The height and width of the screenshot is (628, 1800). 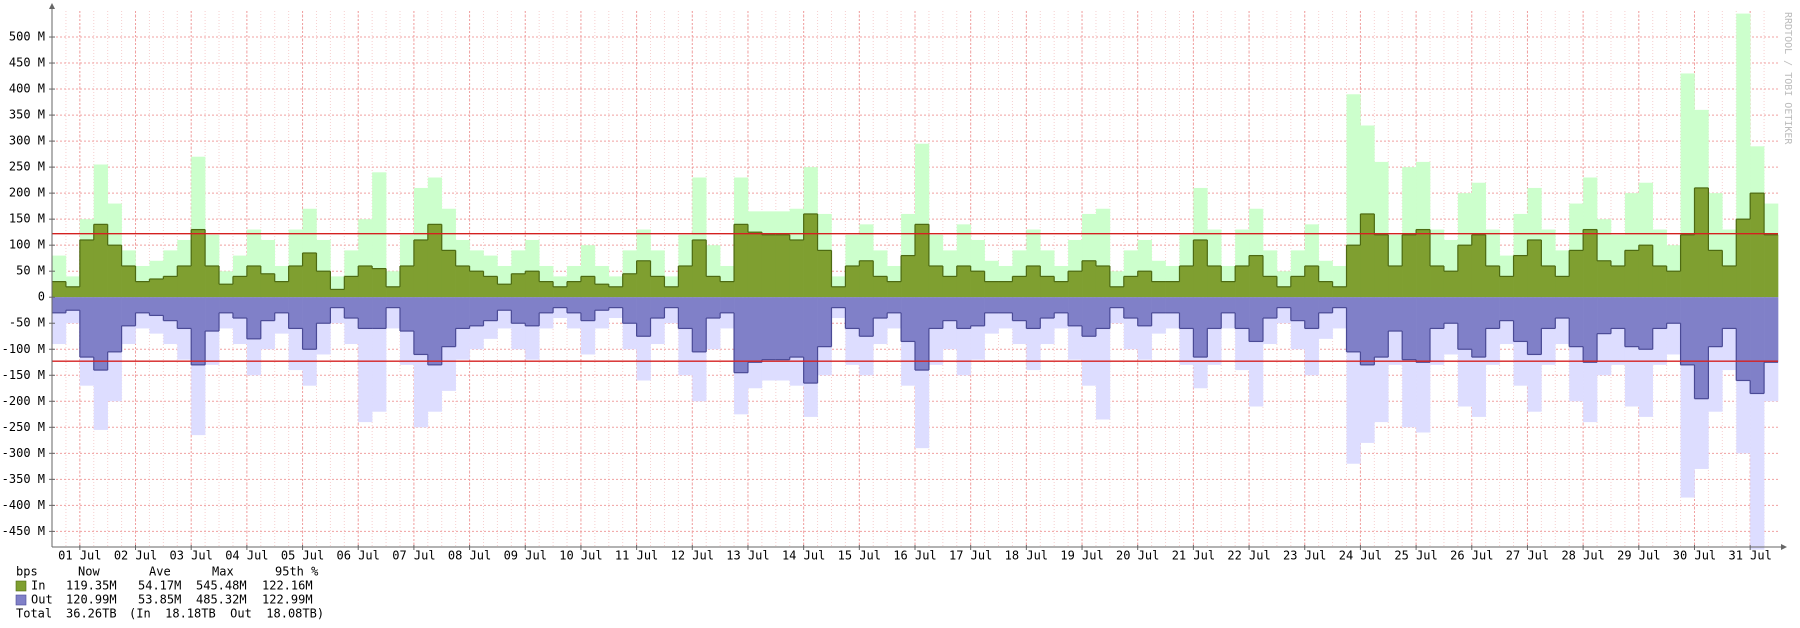 I want to click on x-tick-label: 15 Jul, so click(x=859, y=556).